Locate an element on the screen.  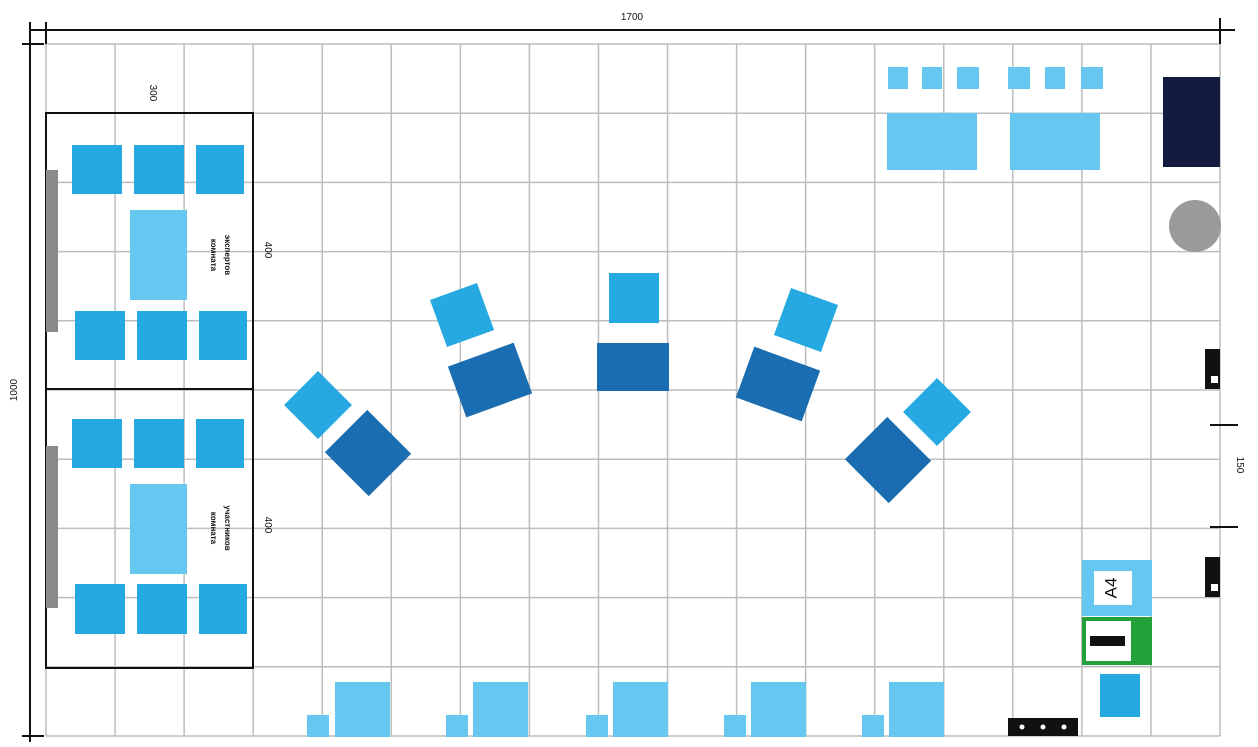
height-dimension-label: 1000 is located at coordinates (14, 389).